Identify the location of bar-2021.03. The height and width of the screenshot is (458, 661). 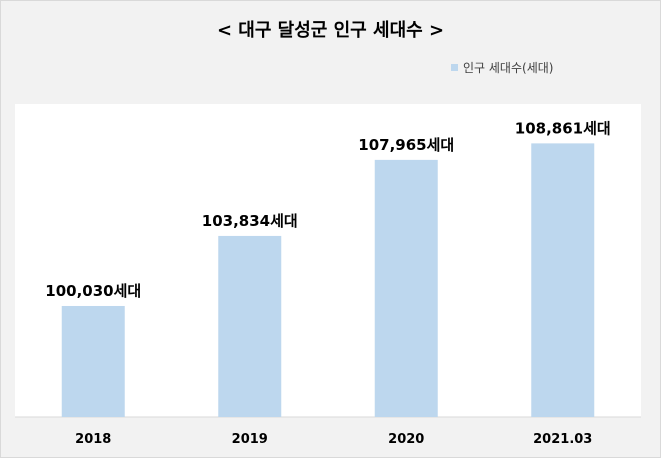
(563, 280).